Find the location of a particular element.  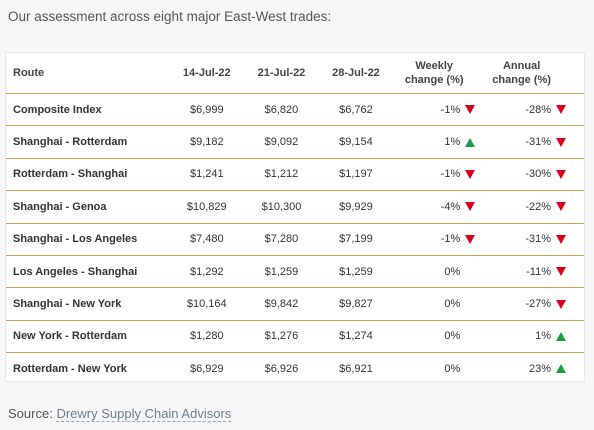

annual-change-cell: -28% is located at coordinates (530, 110).